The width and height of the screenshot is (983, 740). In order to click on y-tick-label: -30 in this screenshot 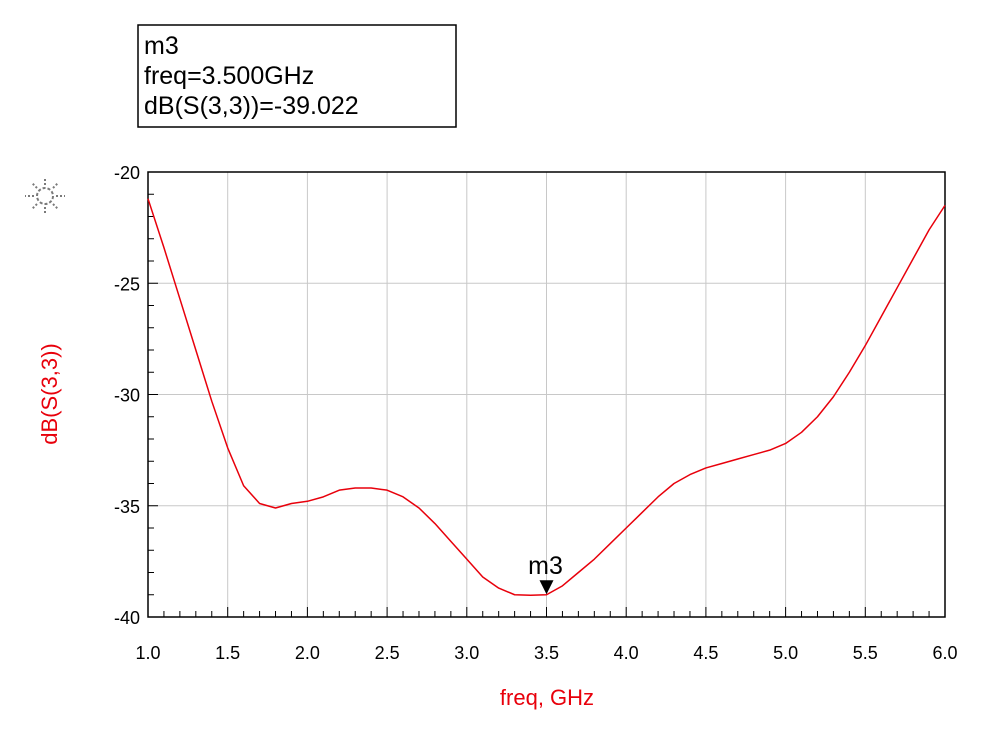, I will do `click(127, 396)`.